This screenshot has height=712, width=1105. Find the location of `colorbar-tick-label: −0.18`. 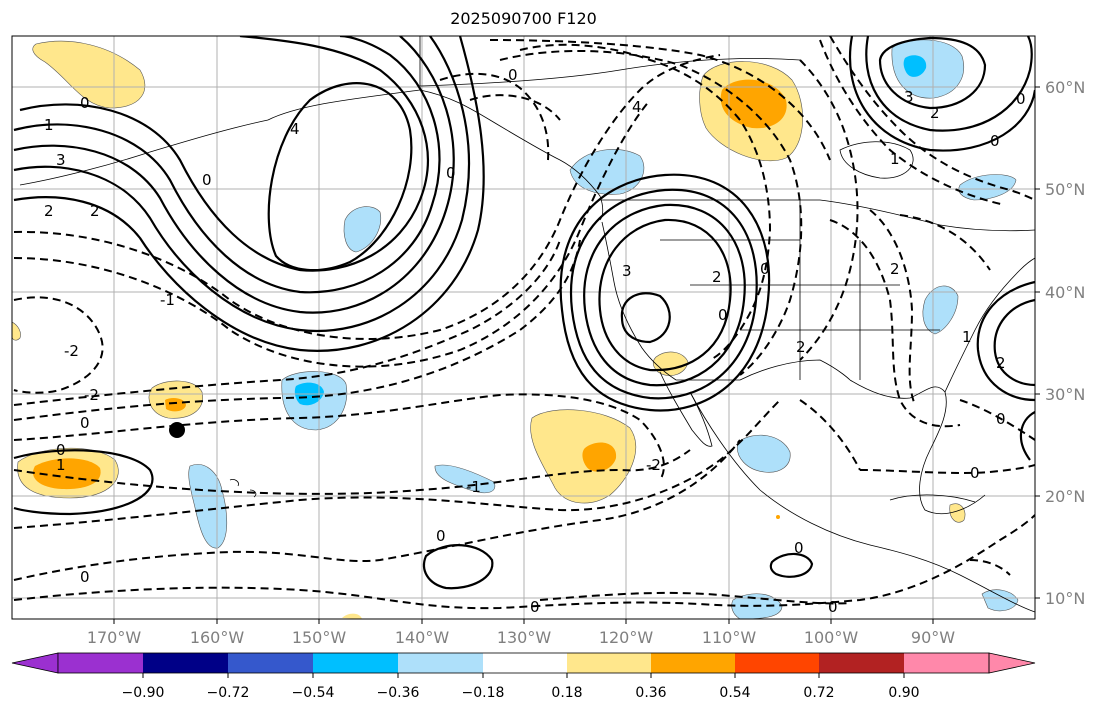

colorbar-tick-label: −0.18 is located at coordinates (483, 693).